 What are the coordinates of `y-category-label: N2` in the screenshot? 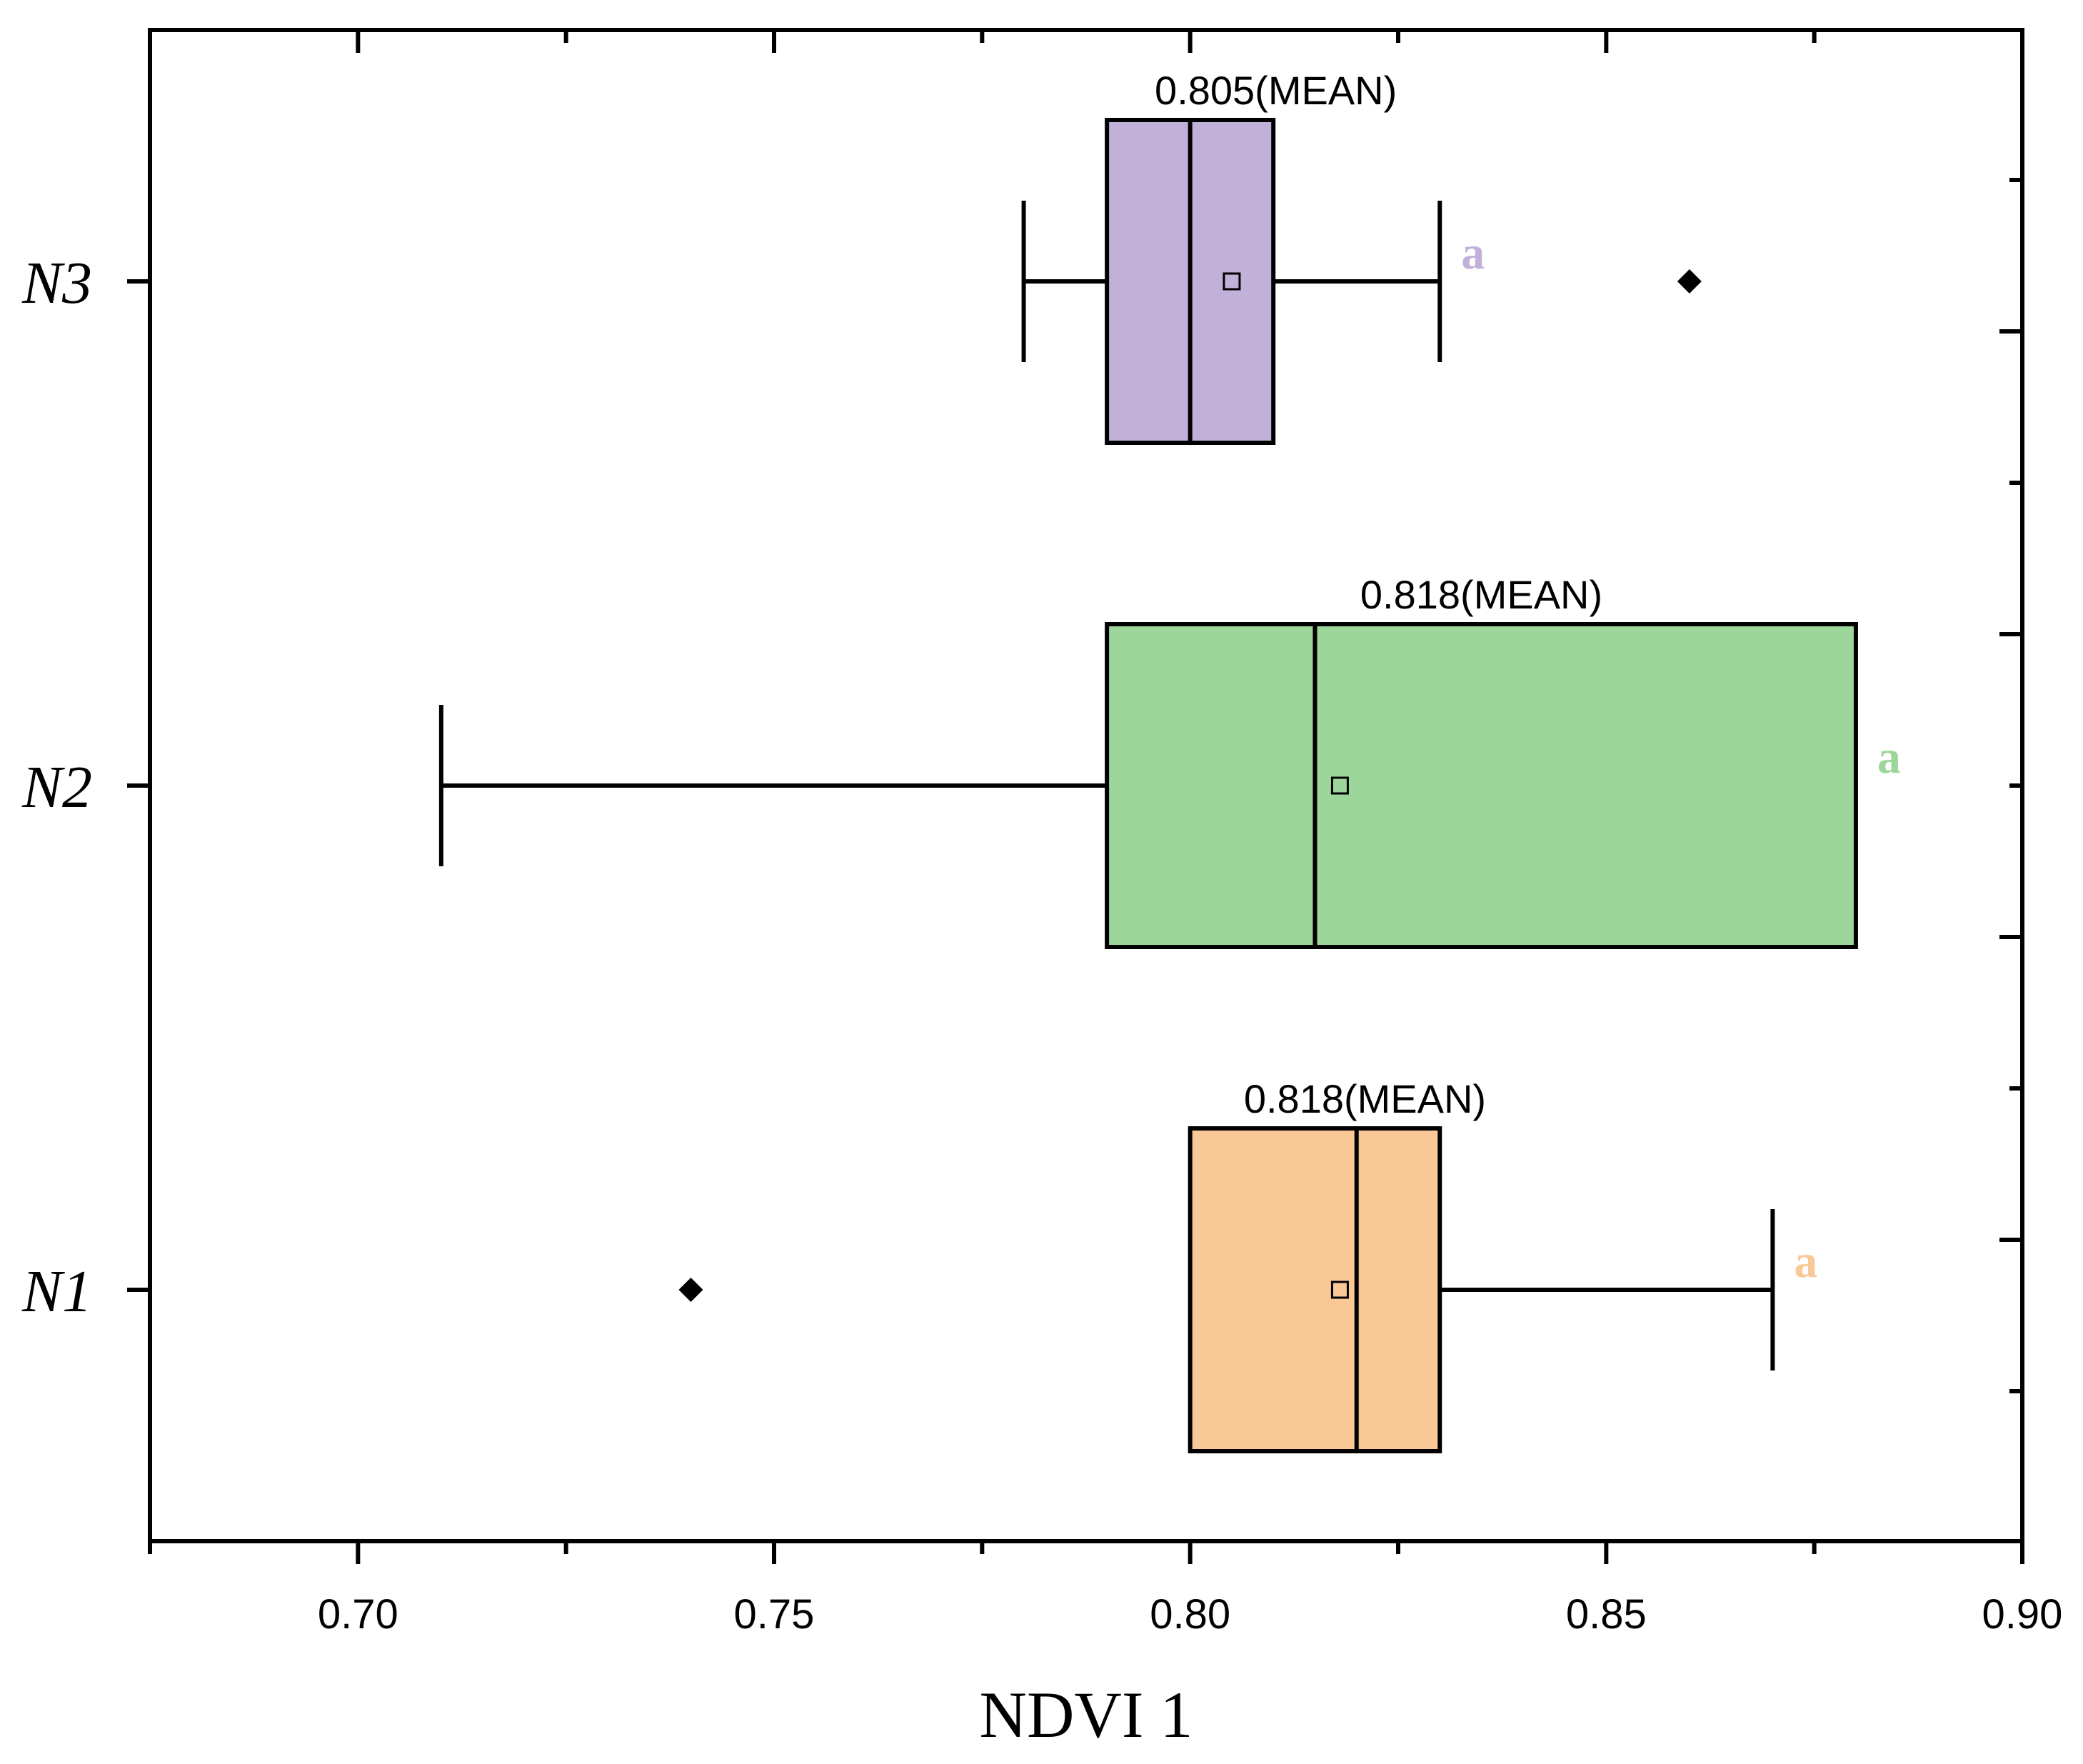 It's located at (56, 788).